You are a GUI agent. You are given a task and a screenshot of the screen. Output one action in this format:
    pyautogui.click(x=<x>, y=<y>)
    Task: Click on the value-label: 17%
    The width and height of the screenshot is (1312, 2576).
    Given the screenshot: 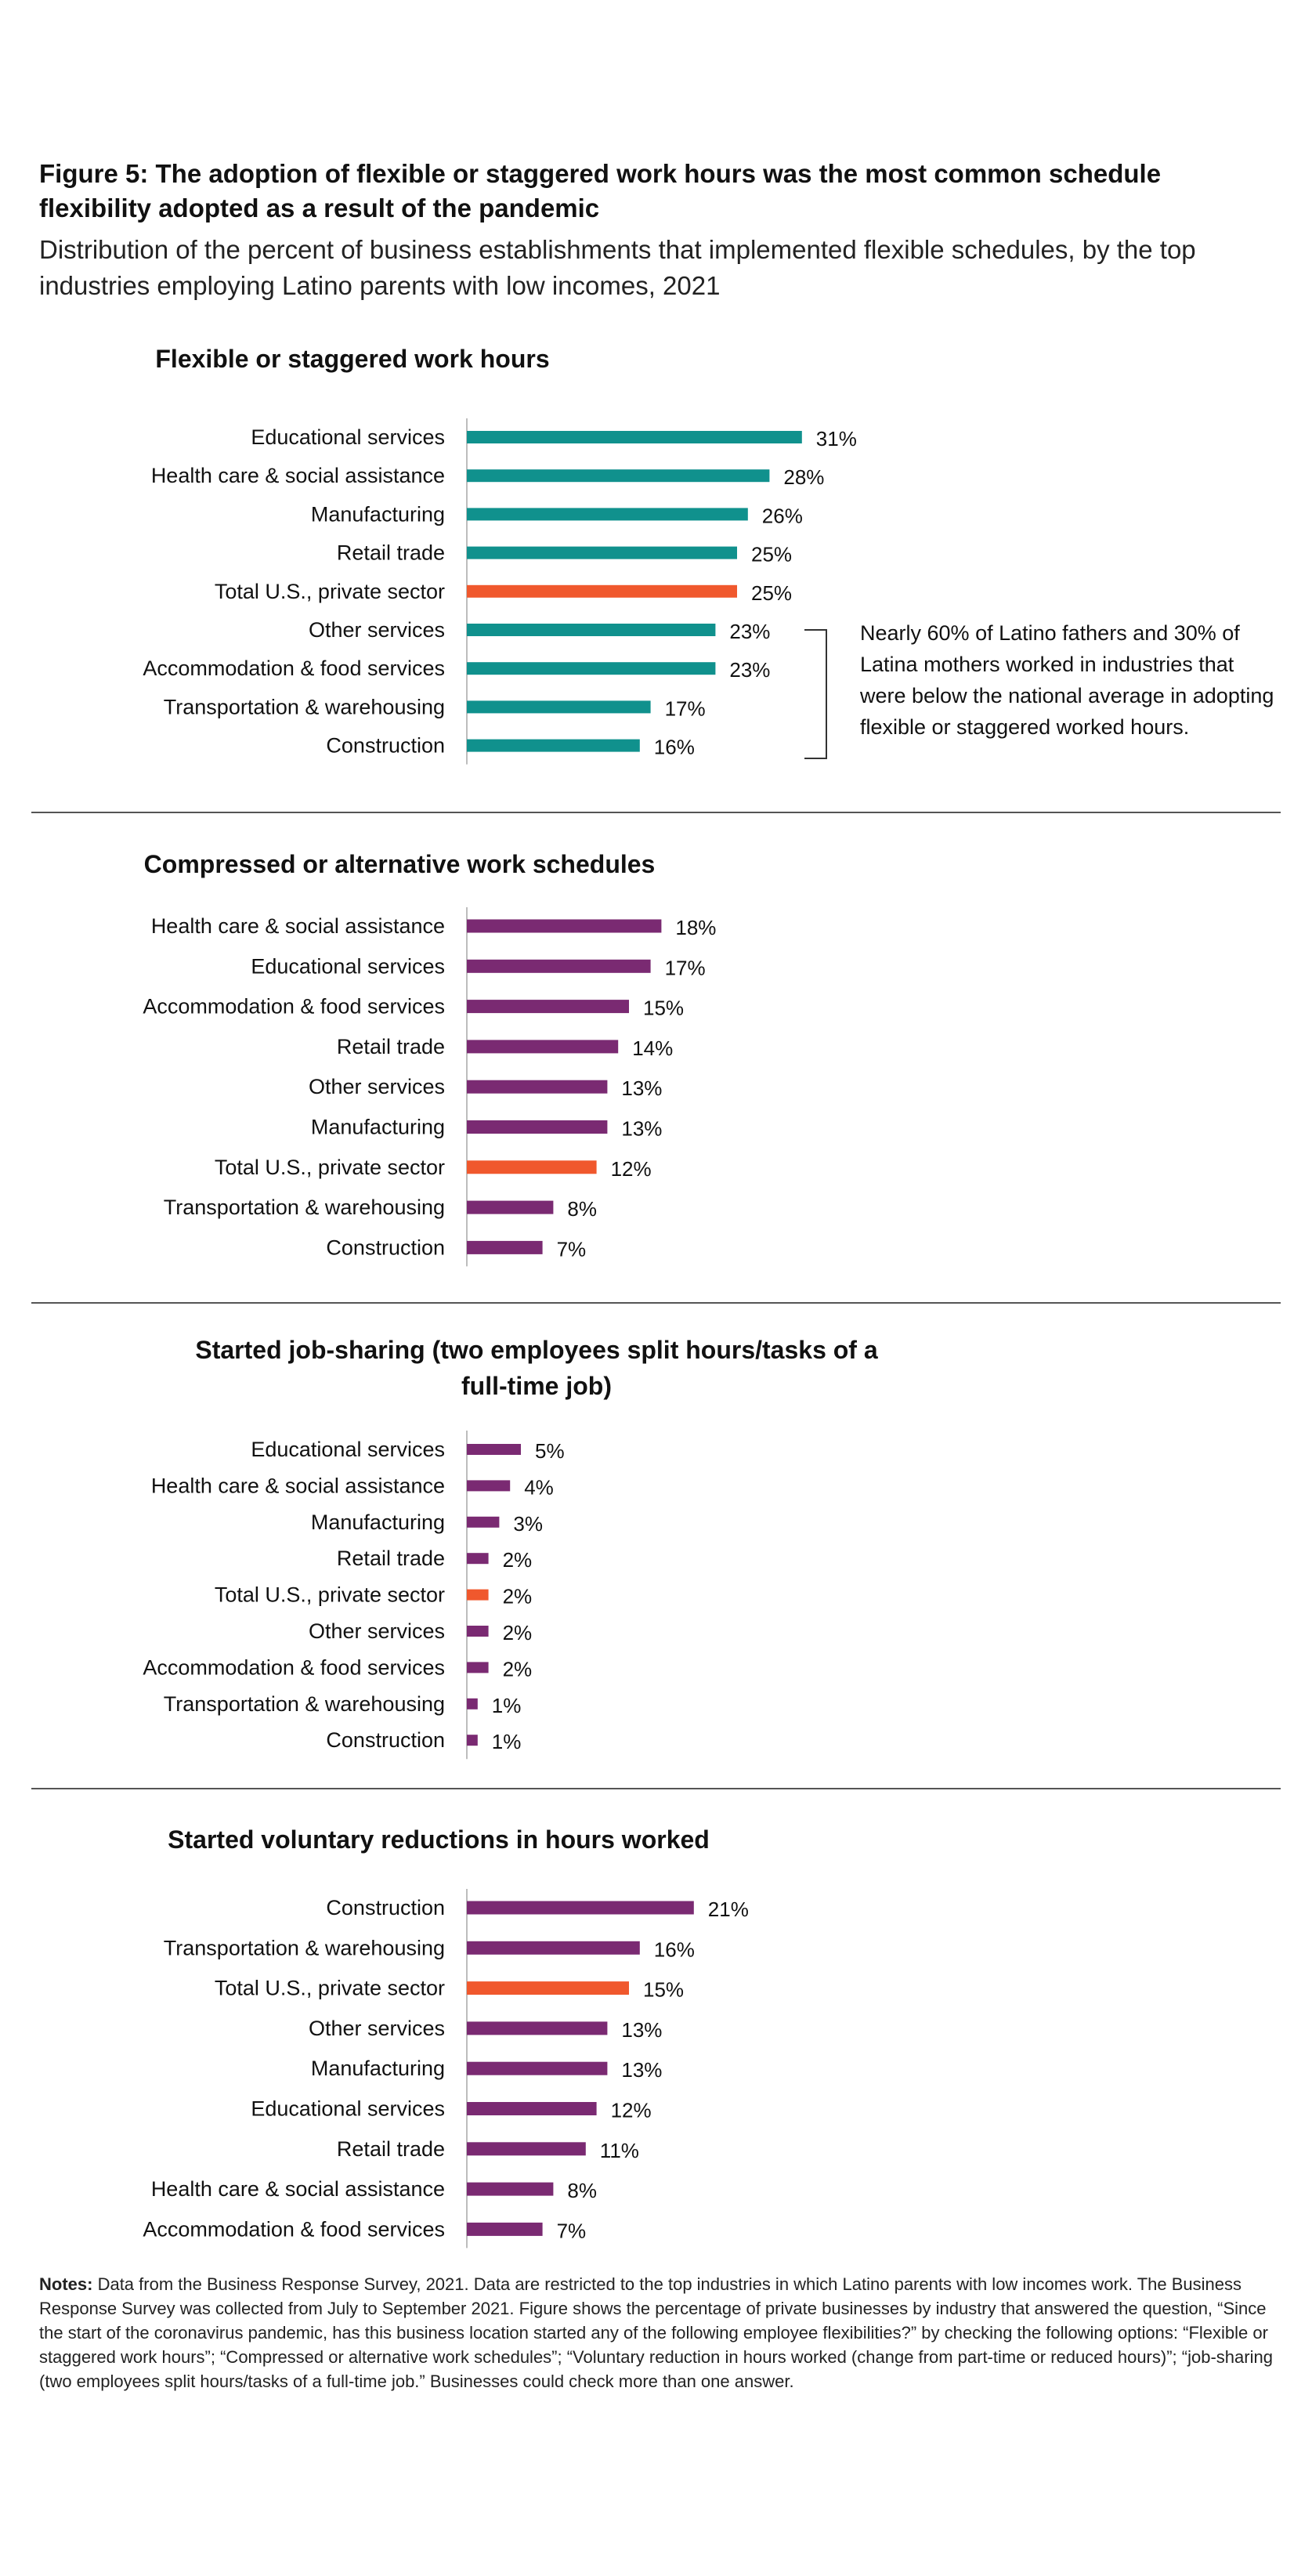 What is the action you would take?
    pyautogui.click(x=685, y=708)
    